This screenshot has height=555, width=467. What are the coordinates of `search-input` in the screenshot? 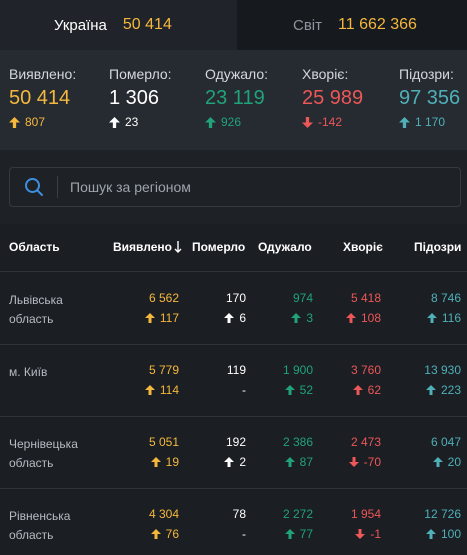 It's located at (259, 187).